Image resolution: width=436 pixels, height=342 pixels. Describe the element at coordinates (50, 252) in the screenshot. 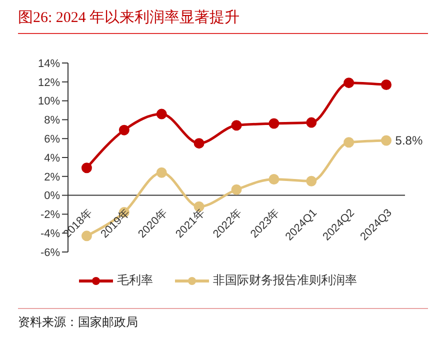

I see `y-tick-label: -6%` at that location.